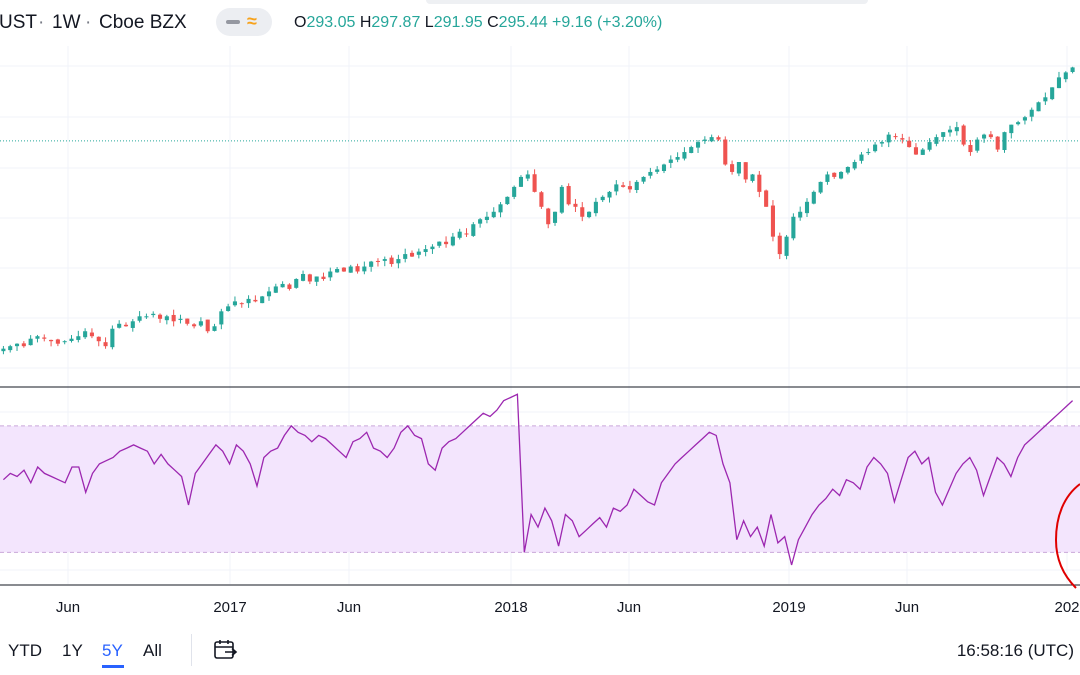 Image resolution: width=1080 pixels, height=675 pixels. What do you see at coordinates (540, 649) in the screenshot?
I see `bottom-toolbar: YTD 1Y 5Y All 16:58:16 (UTC)` at bounding box center [540, 649].